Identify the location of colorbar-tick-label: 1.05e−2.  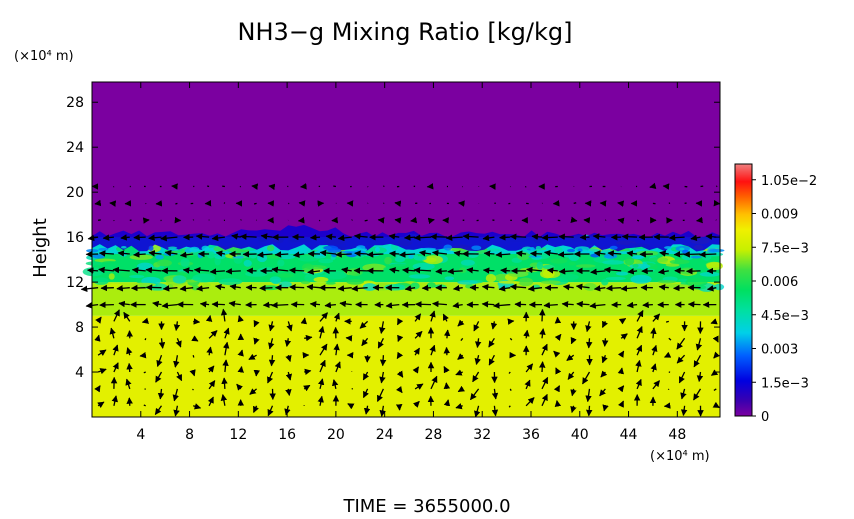
(789, 181).